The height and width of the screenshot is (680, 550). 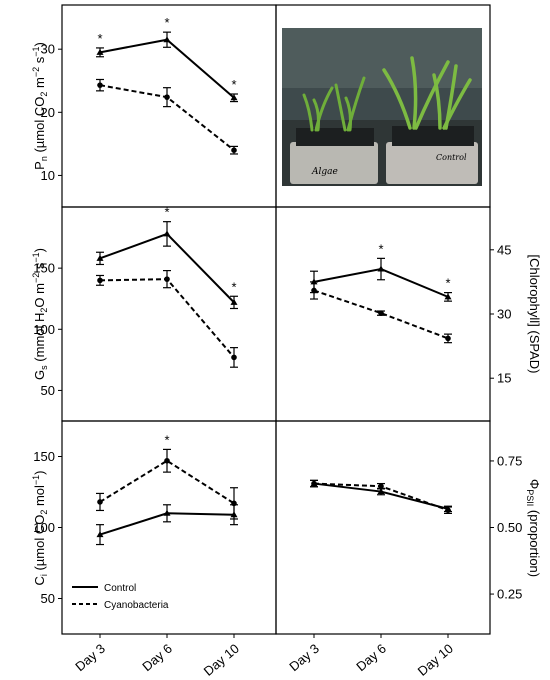 What do you see at coordinates (40, 314) in the screenshot?
I see `gs-y-axis-label: Gs (mmol H2O m−2 s−1)` at bounding box center [40, 314].